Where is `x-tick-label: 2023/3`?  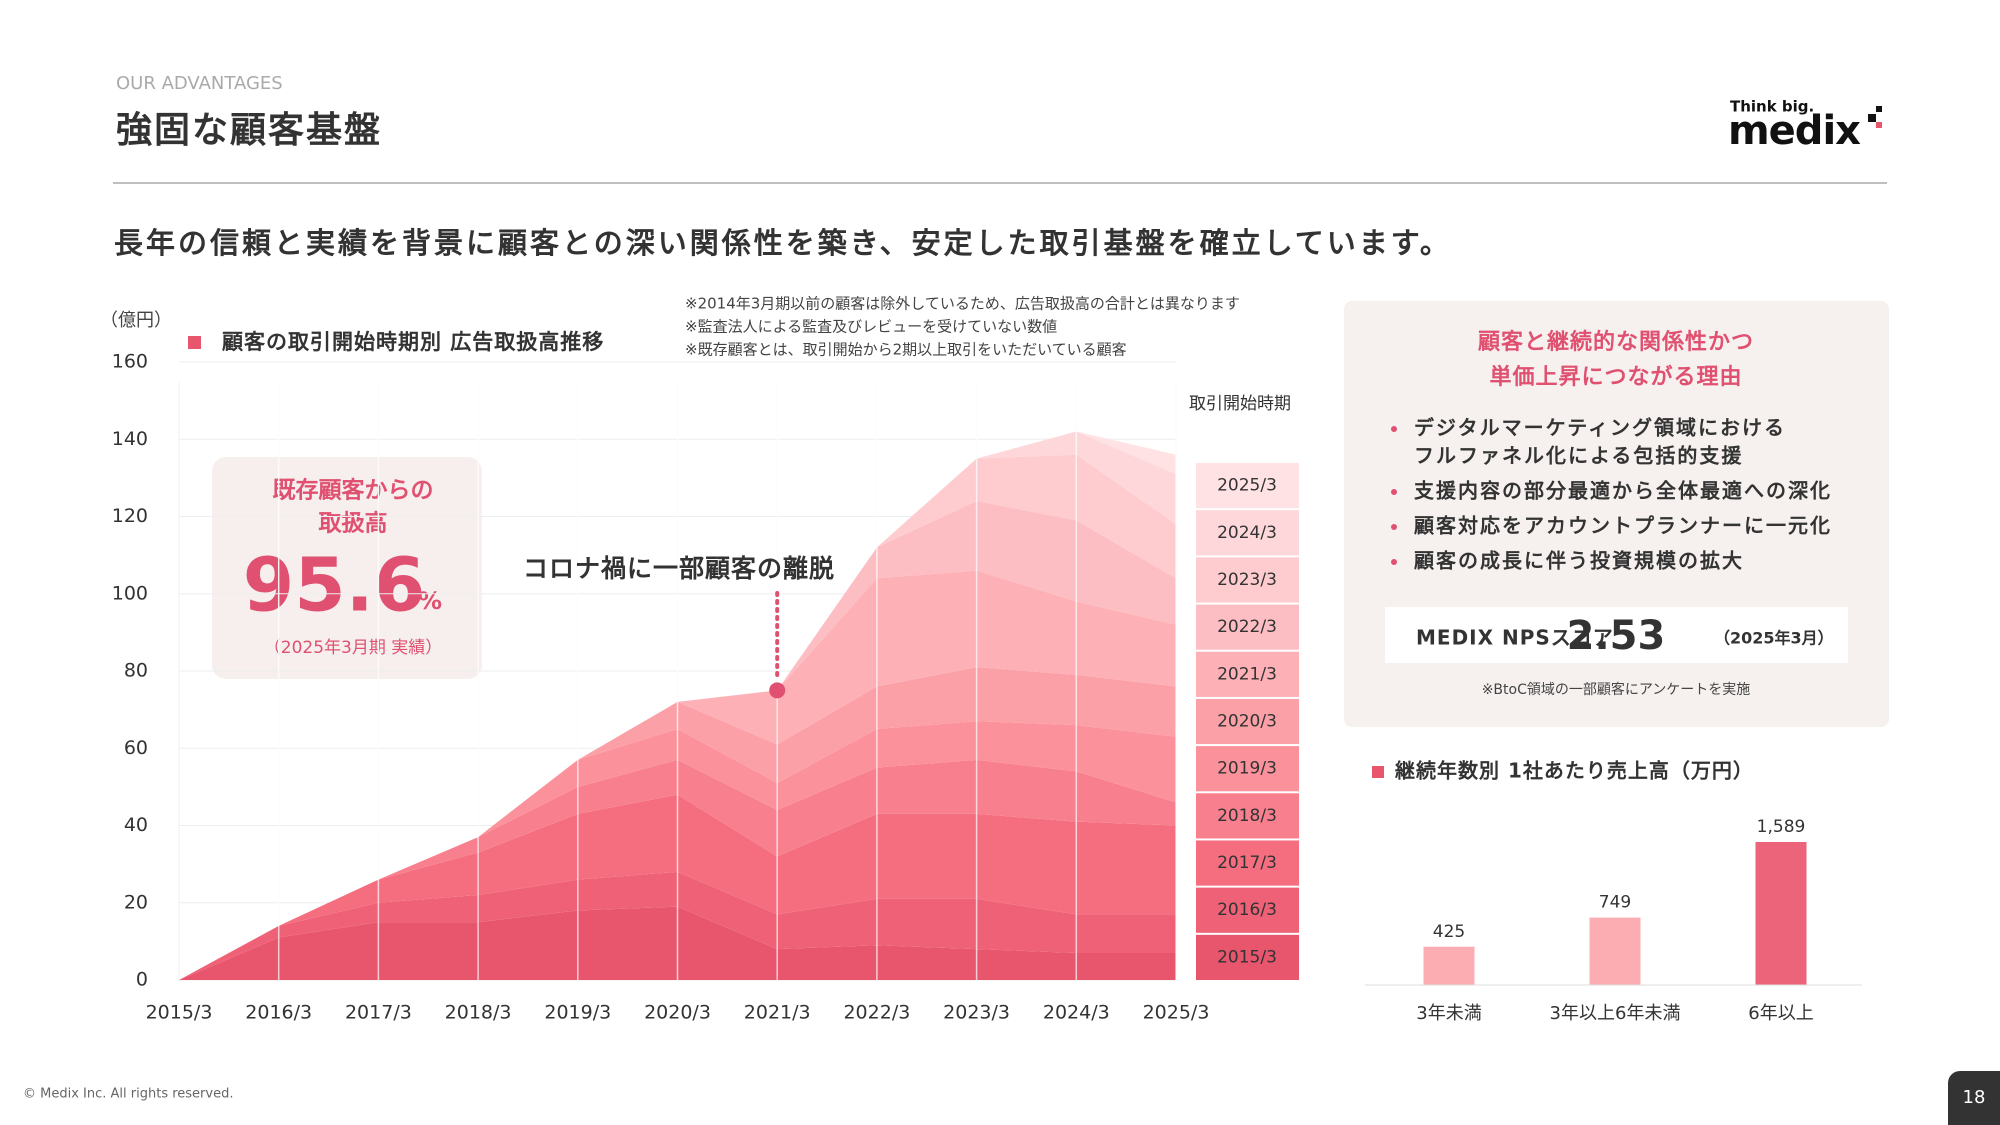 x-tick-label: 2023/3 is located at coordinates (976, 1013).